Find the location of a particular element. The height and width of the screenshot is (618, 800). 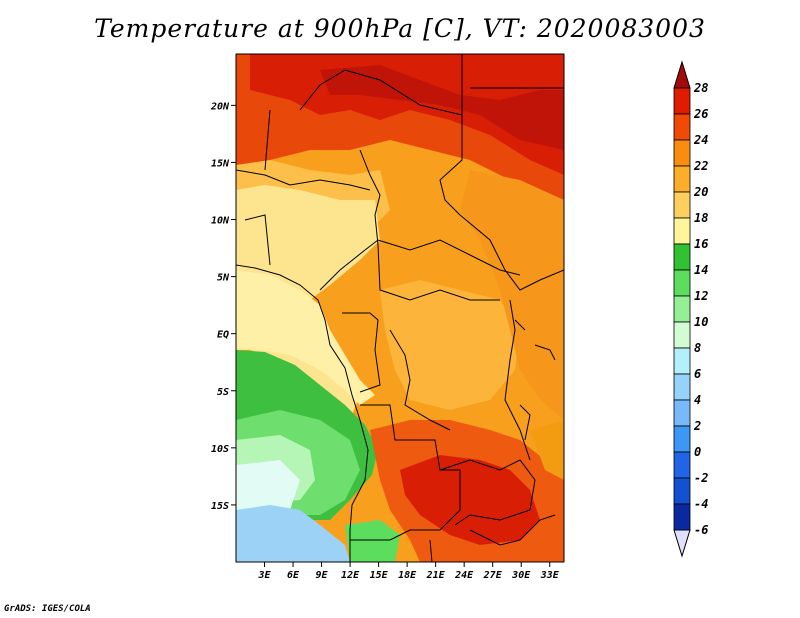

x-tick-label: 24E is located at coordinates (464, 575).